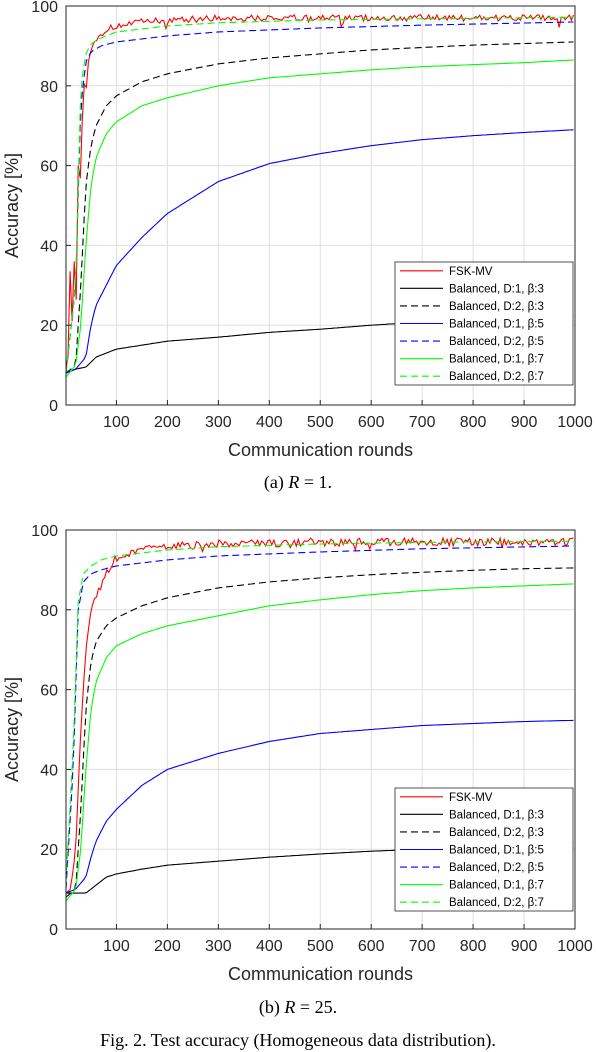 The height and width of the screenshot is (1052, 596). What do you see at coordinates (276, 482) in the screenshot?
I see `subcaption-prefix: (a)` at bounding box center [276, 482].